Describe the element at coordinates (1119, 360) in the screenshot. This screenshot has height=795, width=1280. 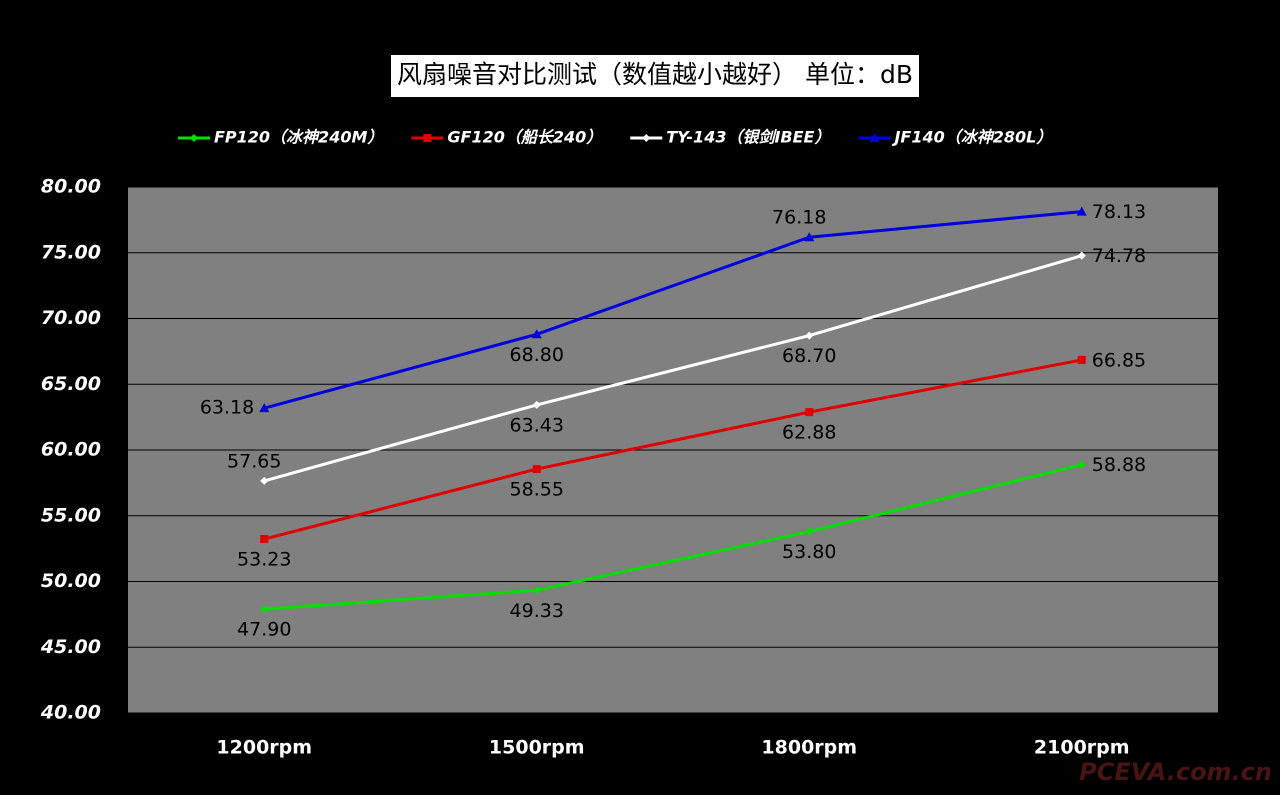
I see `data-label: 66.85` at that location.